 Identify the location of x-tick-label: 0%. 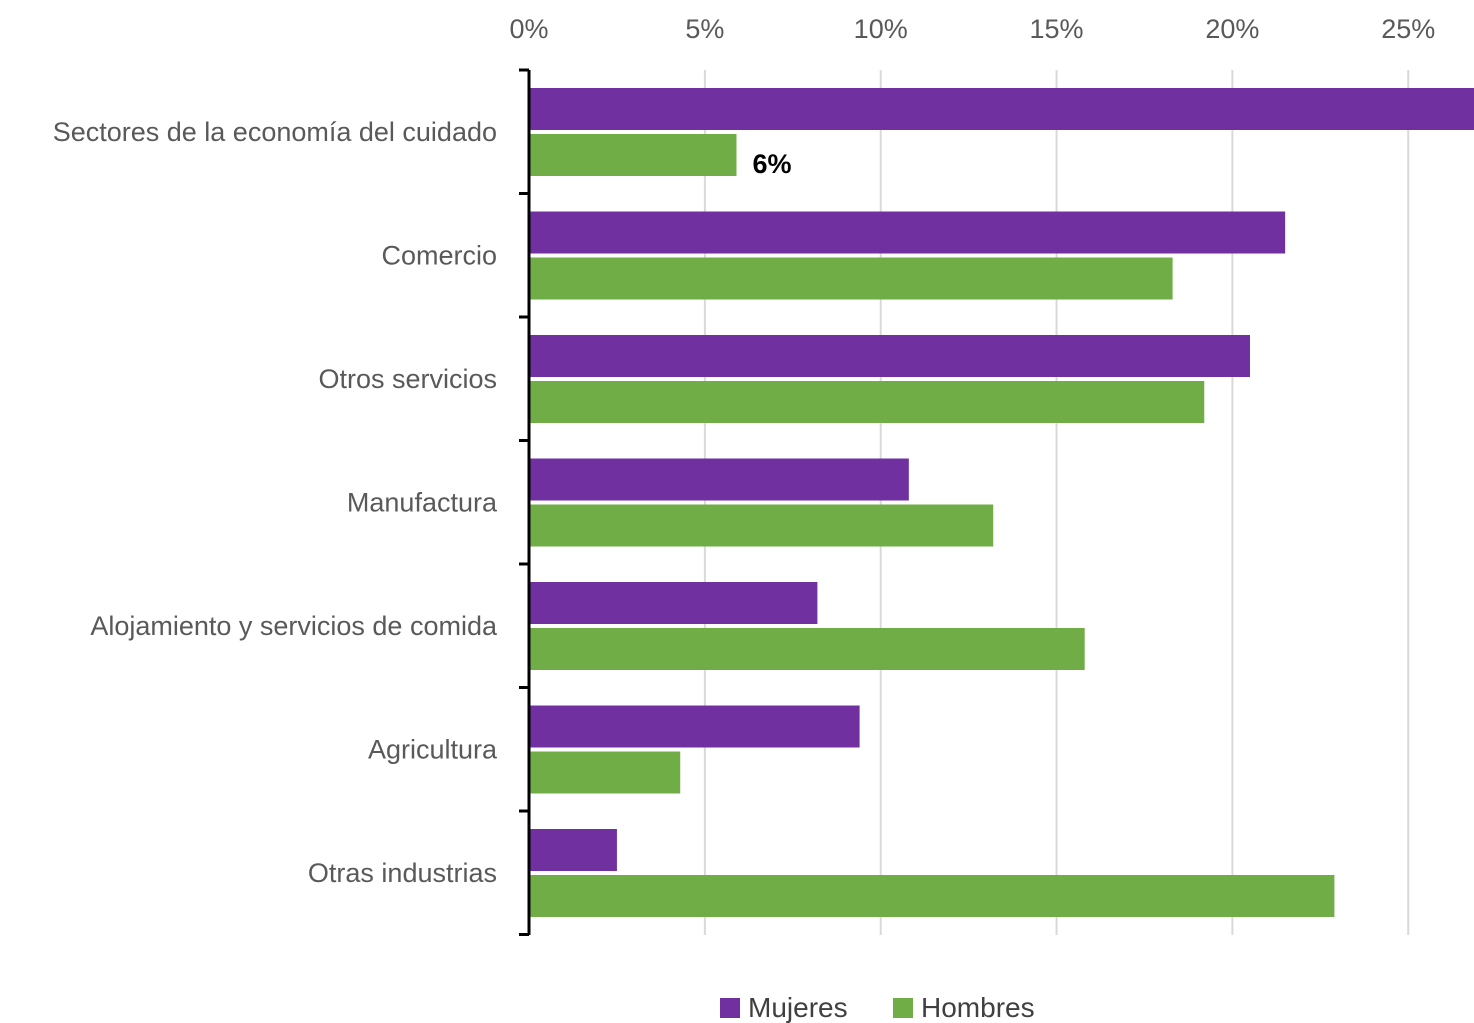
(528, 29).